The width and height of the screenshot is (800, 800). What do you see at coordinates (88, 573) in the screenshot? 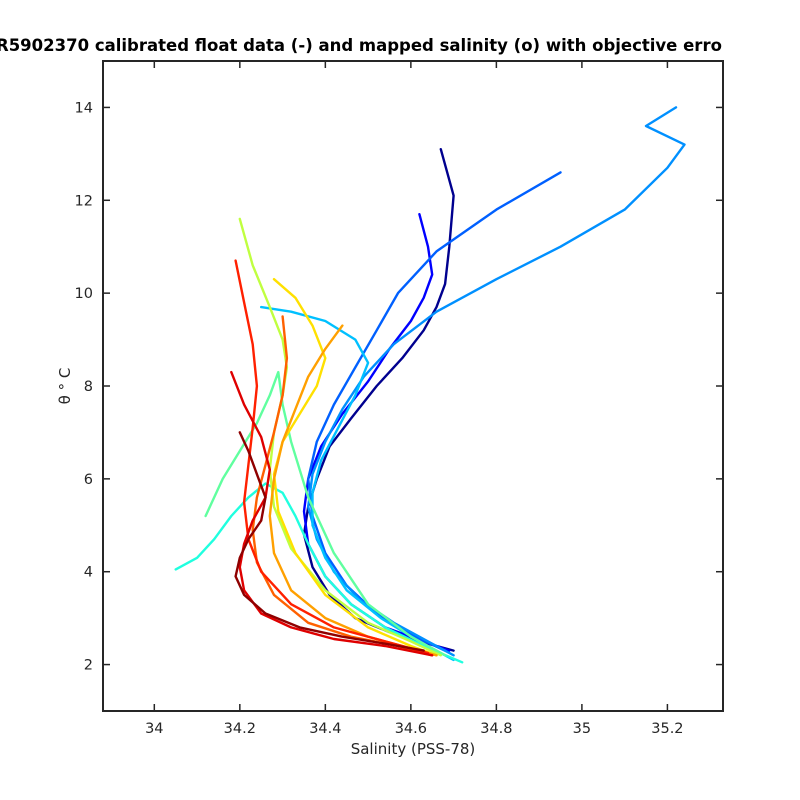
I see `y-tick-label: 4` at bounding box center [88, 573].